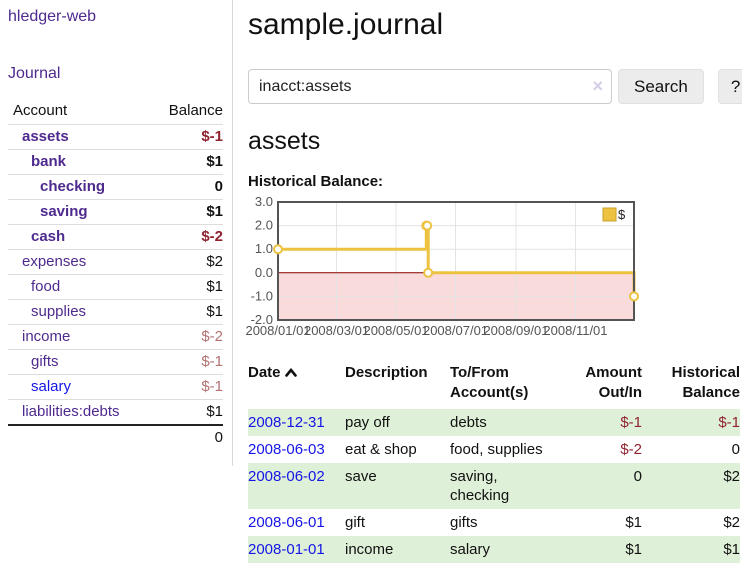 The height and width of the screenshot is (583, 742). Describe the element at coordinates (183, 187) in the screenshot. I see `account-balance: 0` at that location.